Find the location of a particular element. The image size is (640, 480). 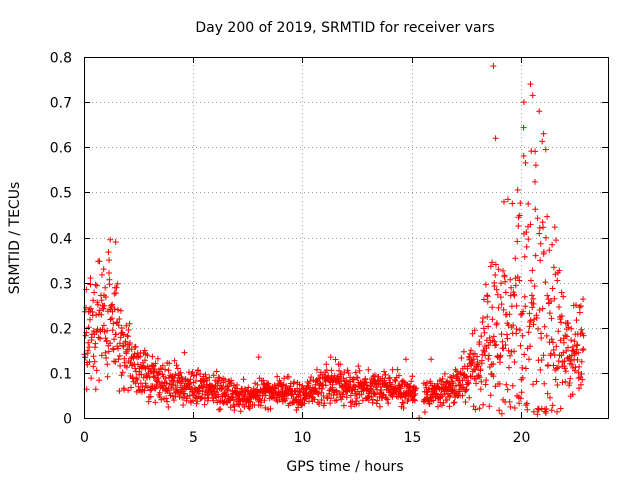

x-axis-label: GPS time / hours is located at coordinates (344, 467).